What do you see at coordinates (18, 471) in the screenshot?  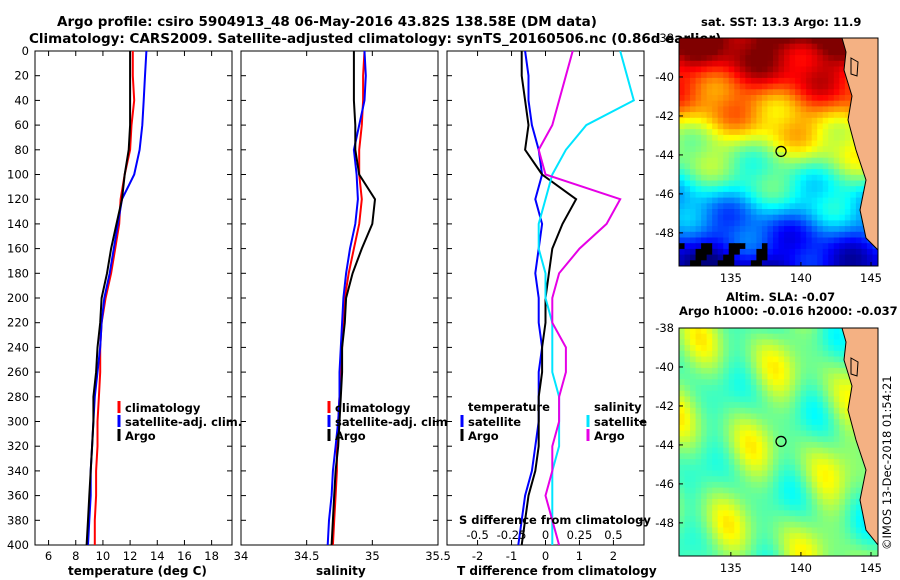 I see `depth-tick-label: 340` at bounding box center [18, 471].